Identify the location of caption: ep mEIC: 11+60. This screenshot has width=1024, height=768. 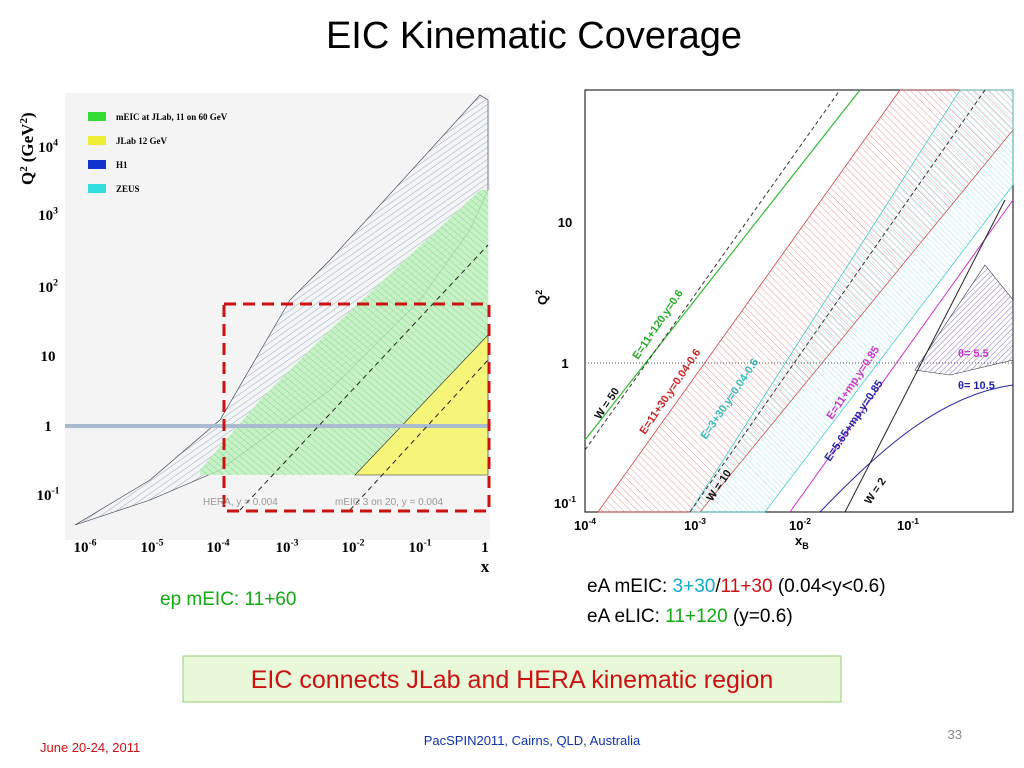
(228, 599).